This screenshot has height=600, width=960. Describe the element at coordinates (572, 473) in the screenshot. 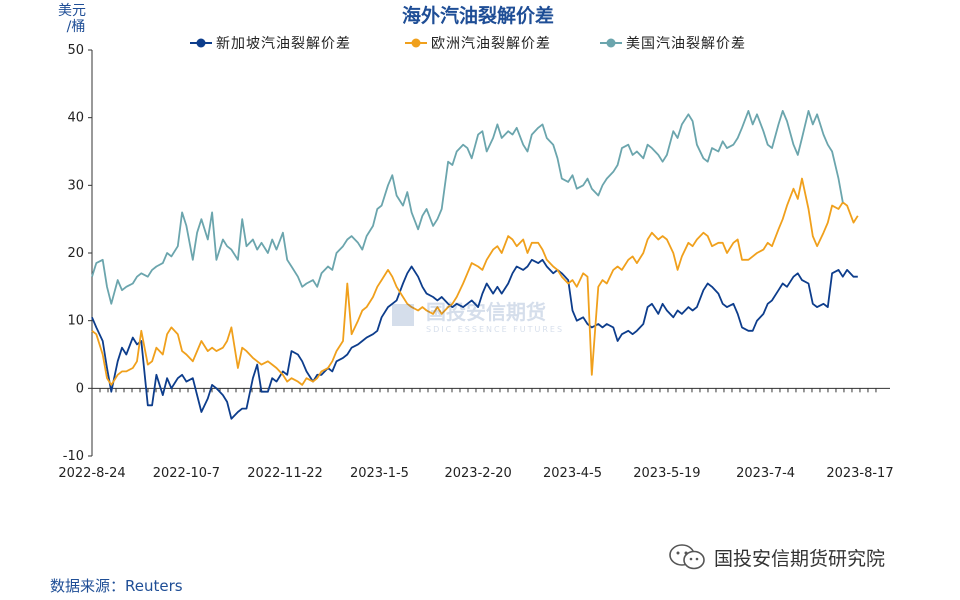

I see `x-tick-label: 2023-4-5` at that location.